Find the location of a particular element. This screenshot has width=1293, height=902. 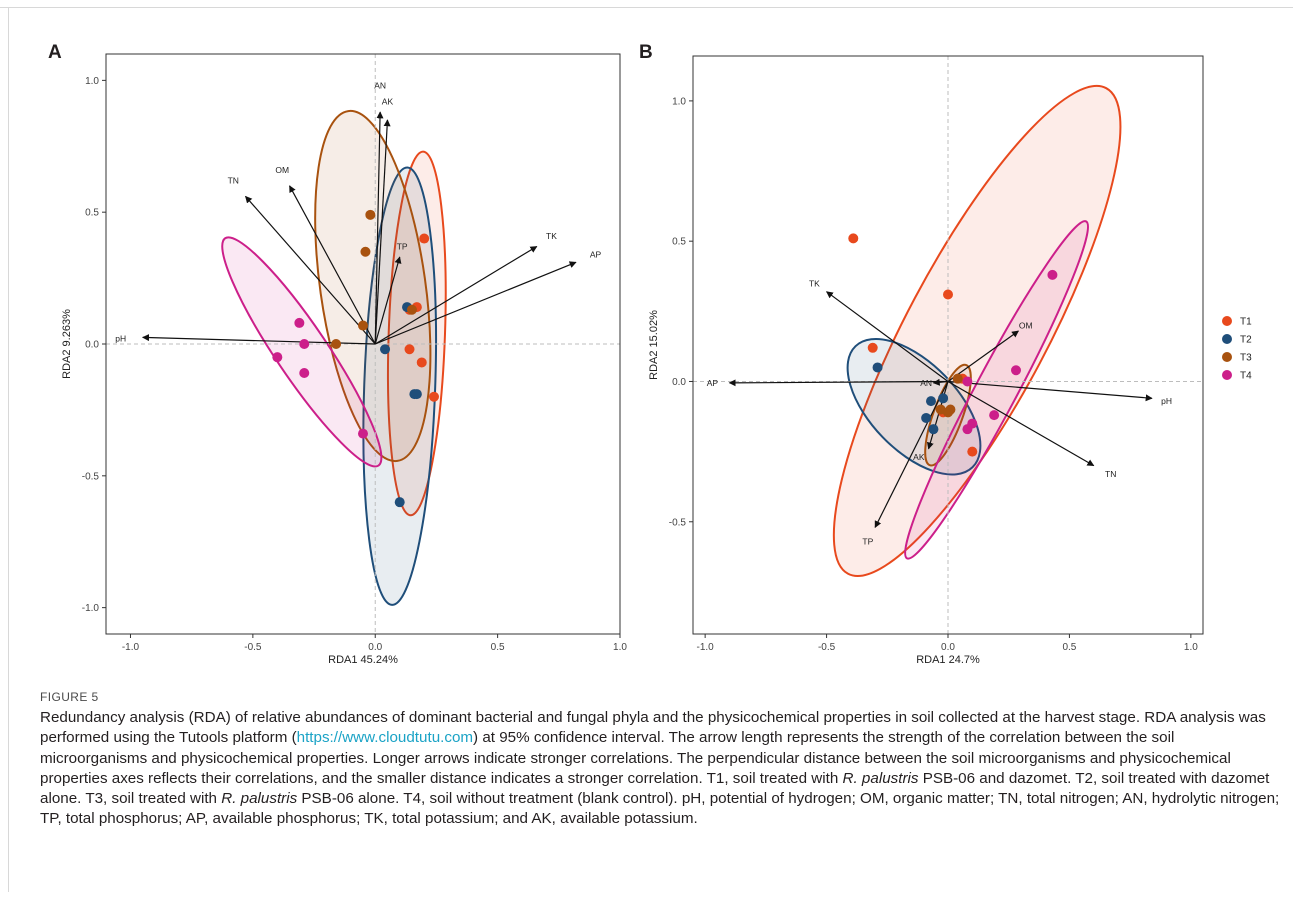

chart-b-arrow-ak is located at coordinates (937, 415).